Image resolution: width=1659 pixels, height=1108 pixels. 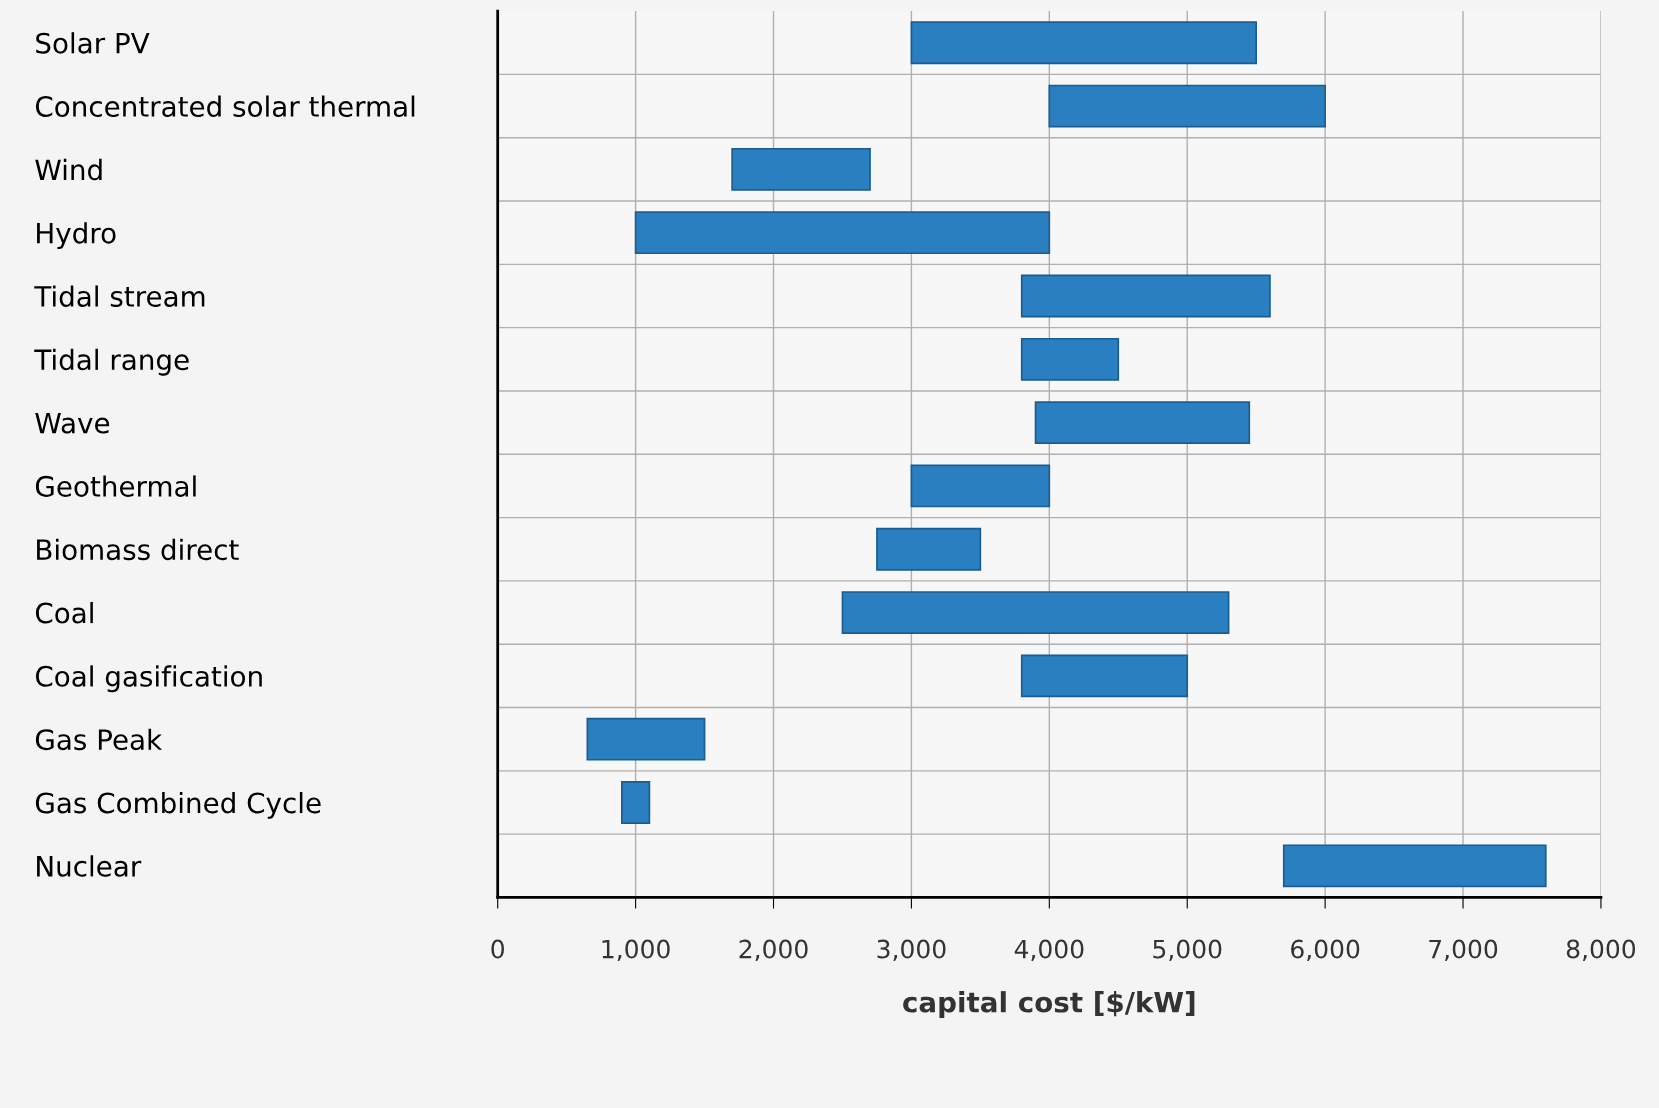 I want to click on x-tick-label: 3,000, so click(x=911, y=950).